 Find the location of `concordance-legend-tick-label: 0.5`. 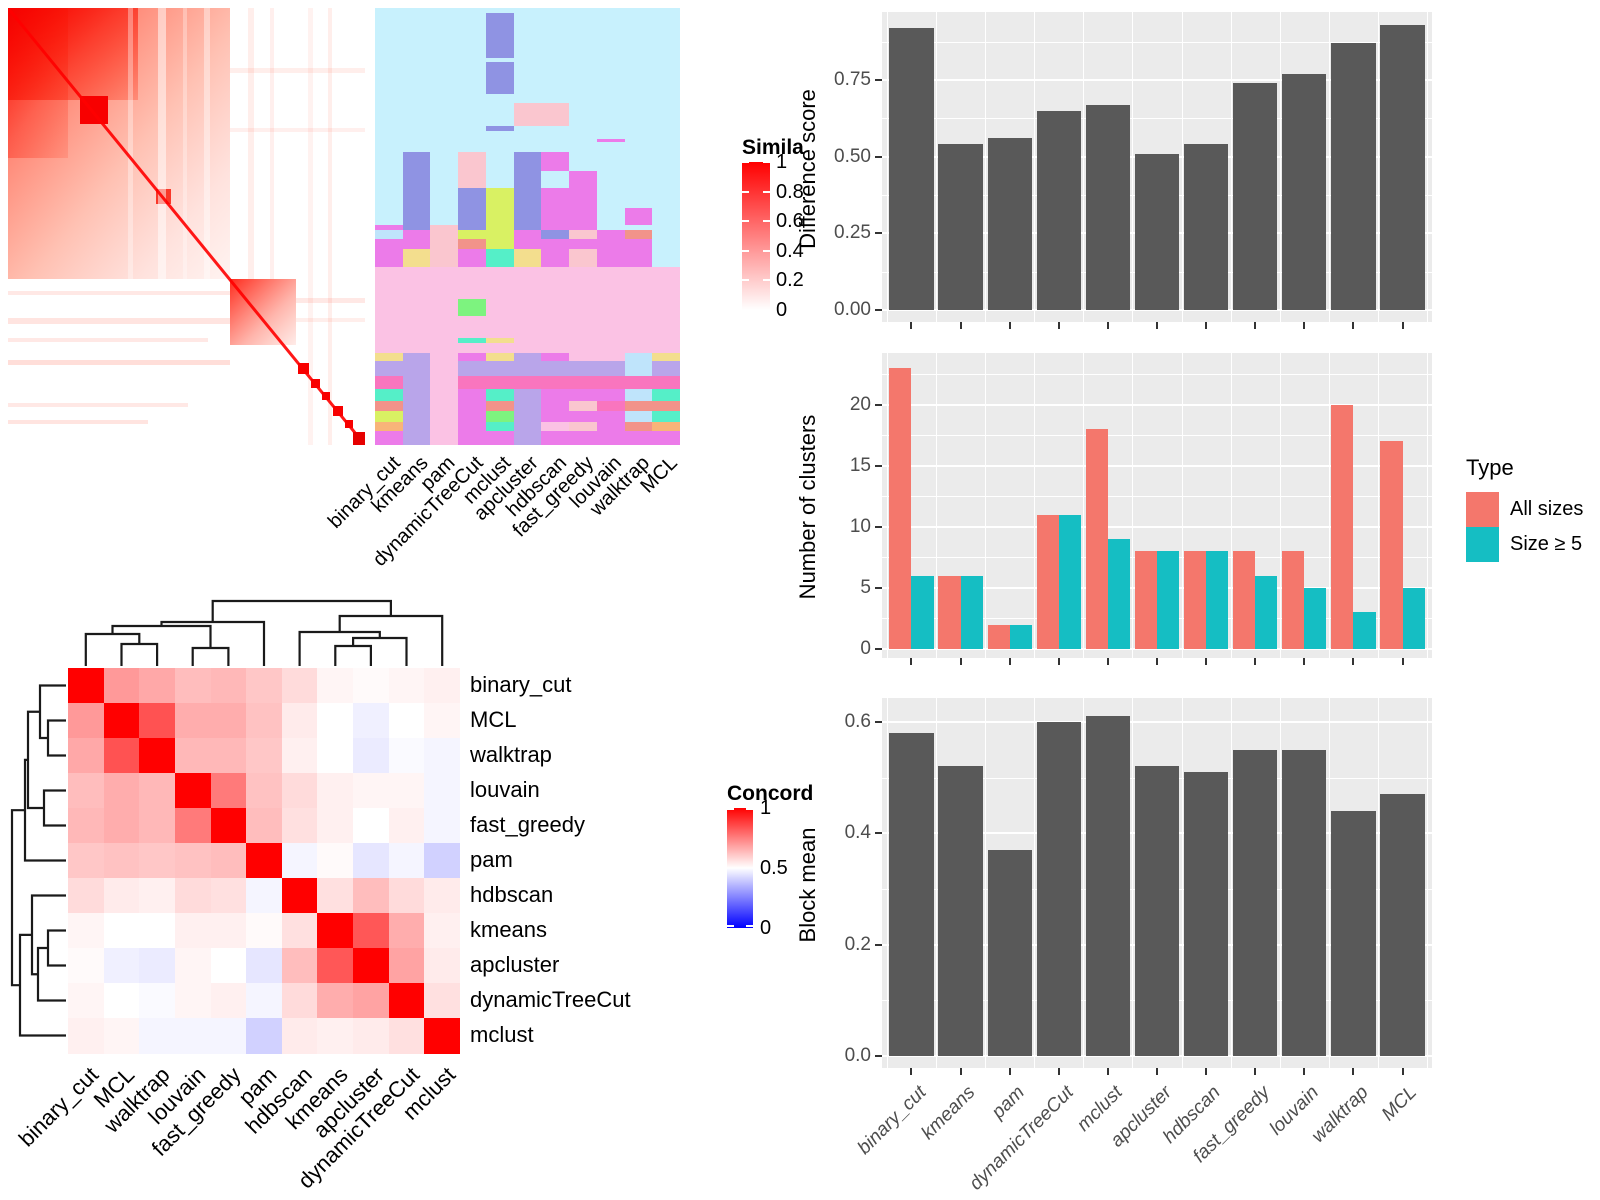

concordance-legend-tick-label: 0.5 is located at coordinates (774, 868).